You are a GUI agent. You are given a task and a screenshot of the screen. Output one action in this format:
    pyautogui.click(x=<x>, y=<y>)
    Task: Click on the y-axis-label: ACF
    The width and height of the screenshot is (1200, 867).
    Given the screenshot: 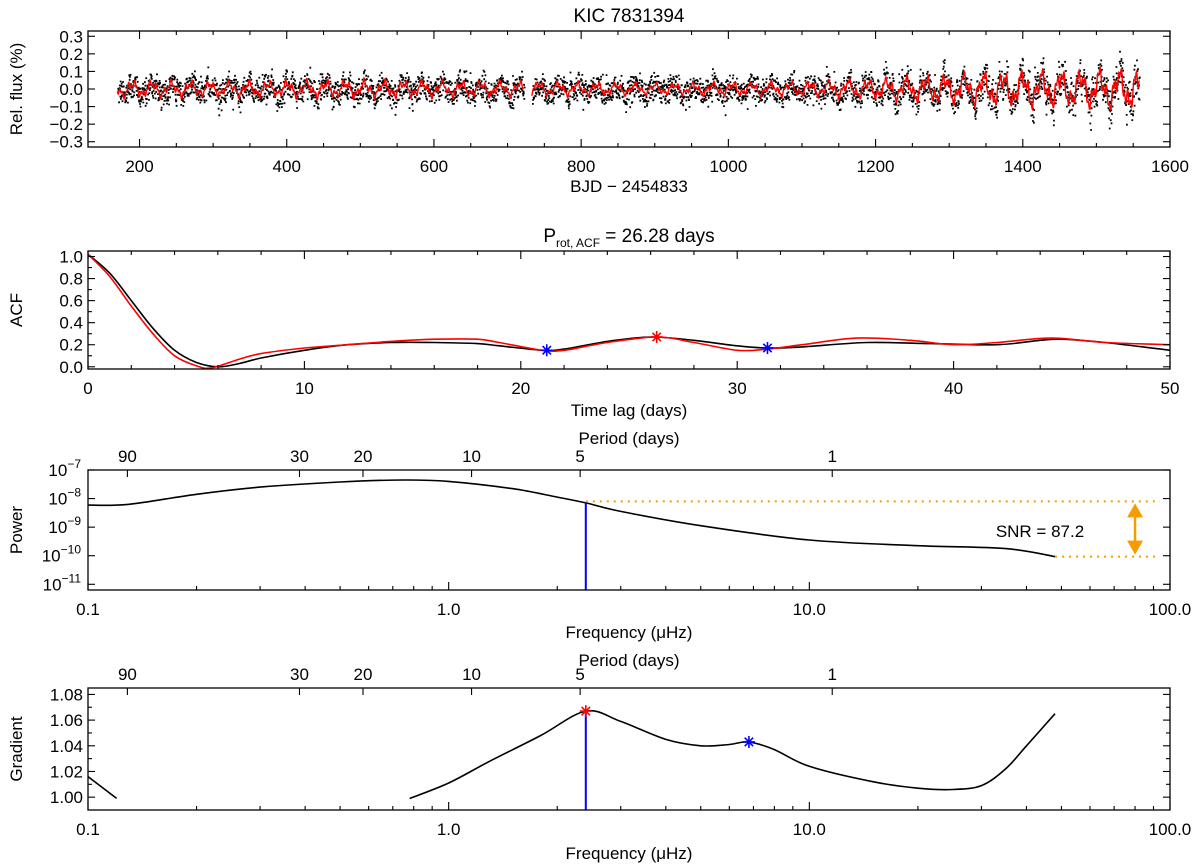 What is the action you would take?
    pyautogui.click(x=16, y=310)
    